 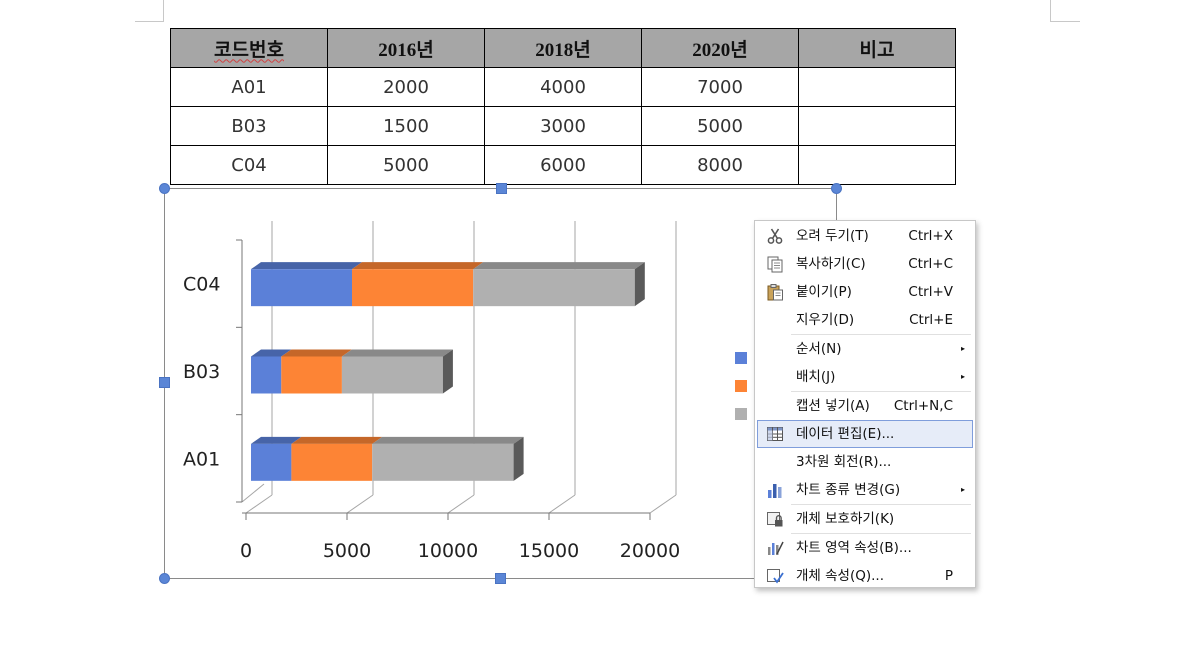 What do you see at coordinates (865, 377) in the screenshot?
I see `menu-item-arrange: 배치(J) ▸` at bounding box center [865, 377].